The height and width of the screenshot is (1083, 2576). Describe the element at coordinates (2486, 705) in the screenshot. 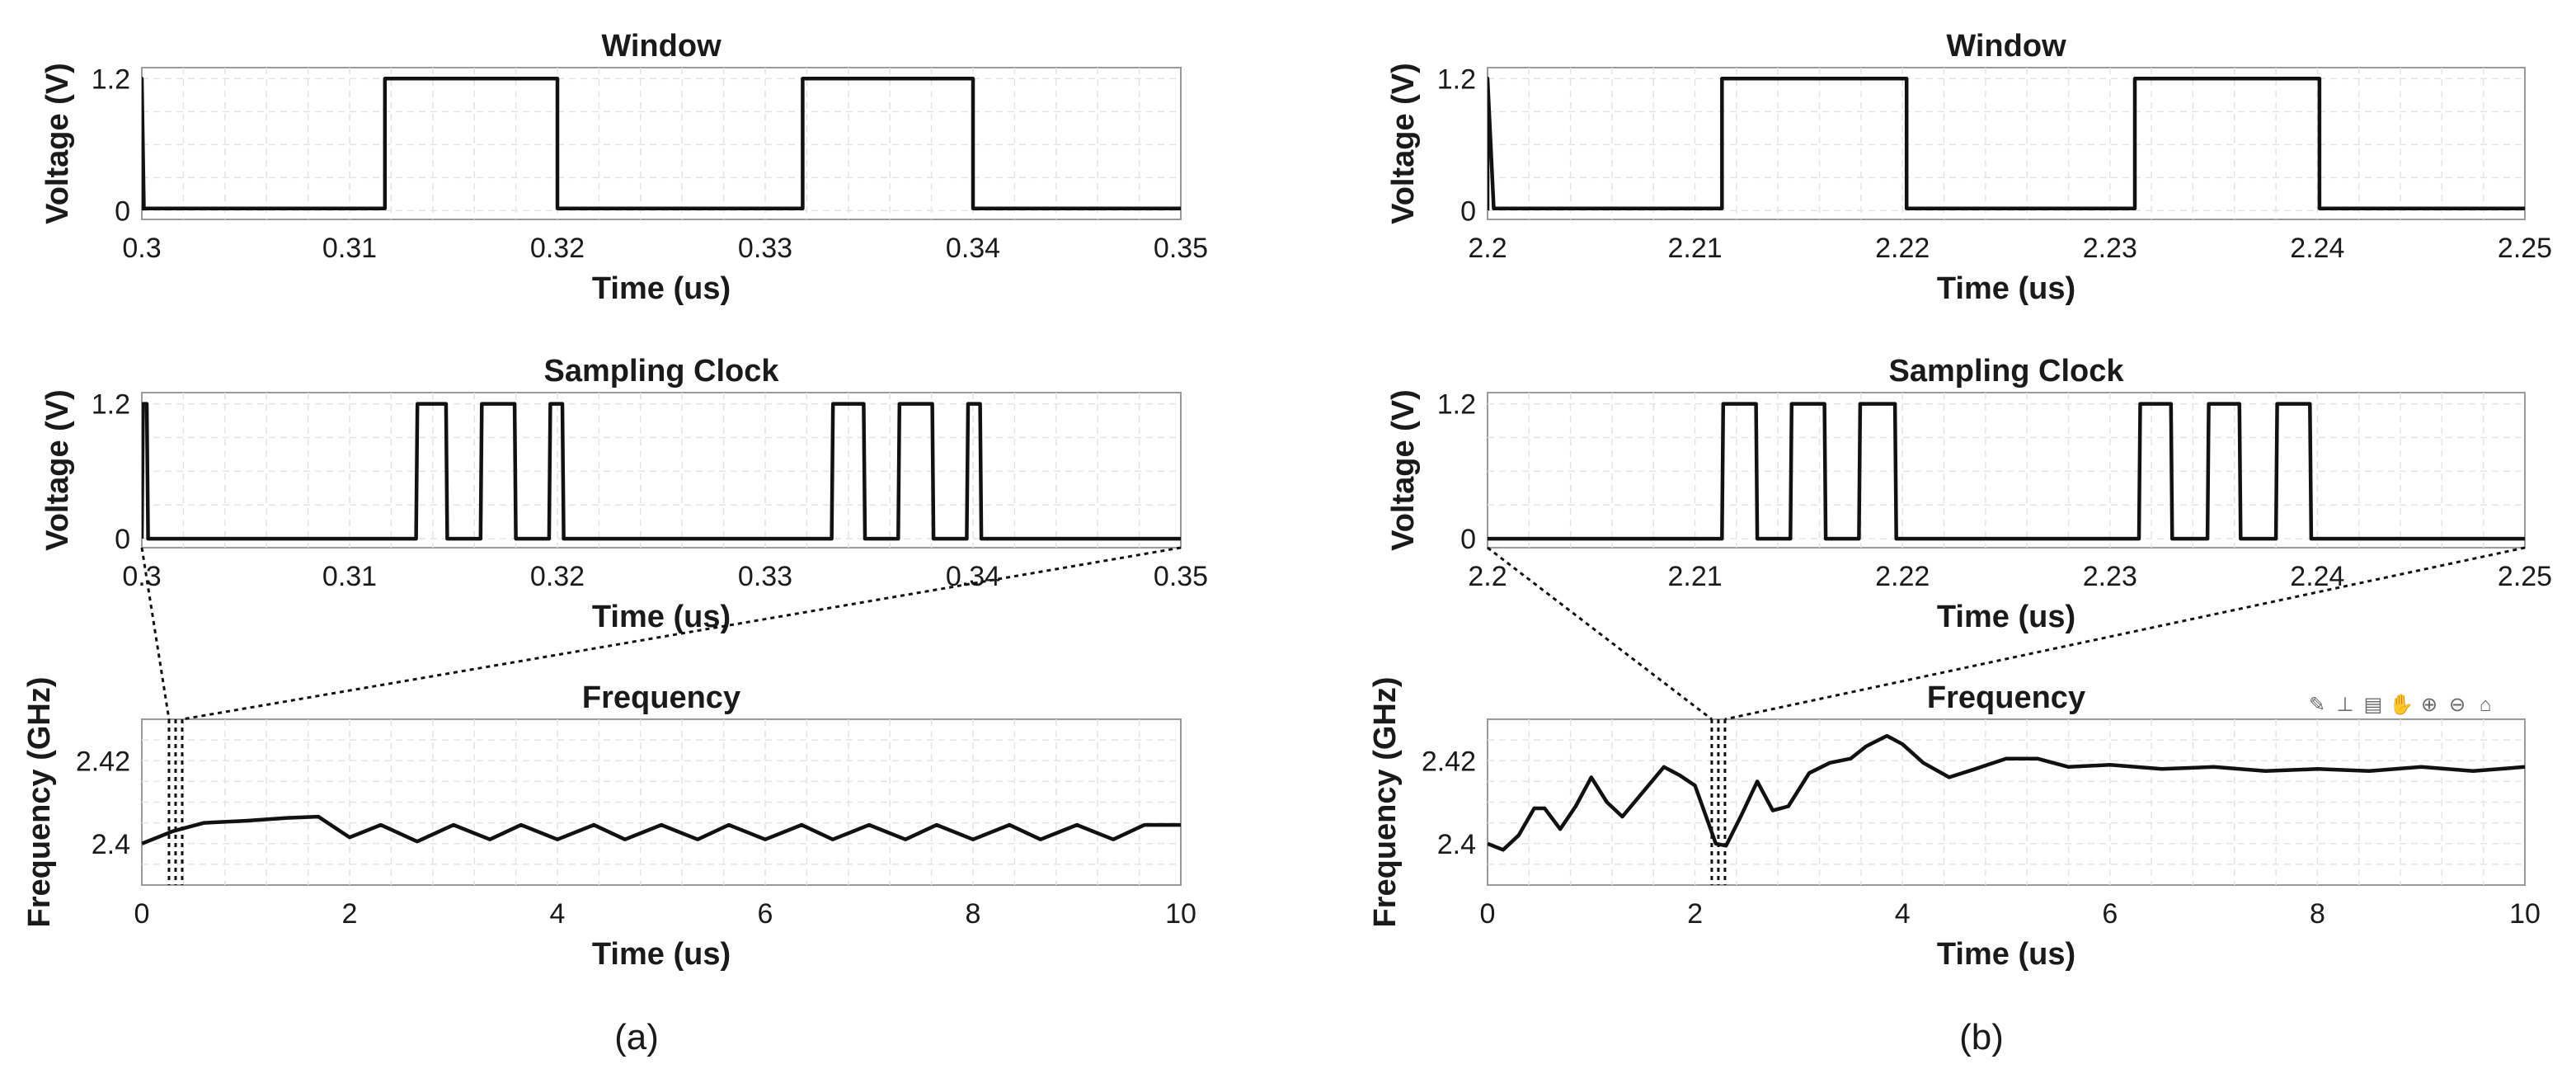

I see `home-icon: ⌂` at that location.